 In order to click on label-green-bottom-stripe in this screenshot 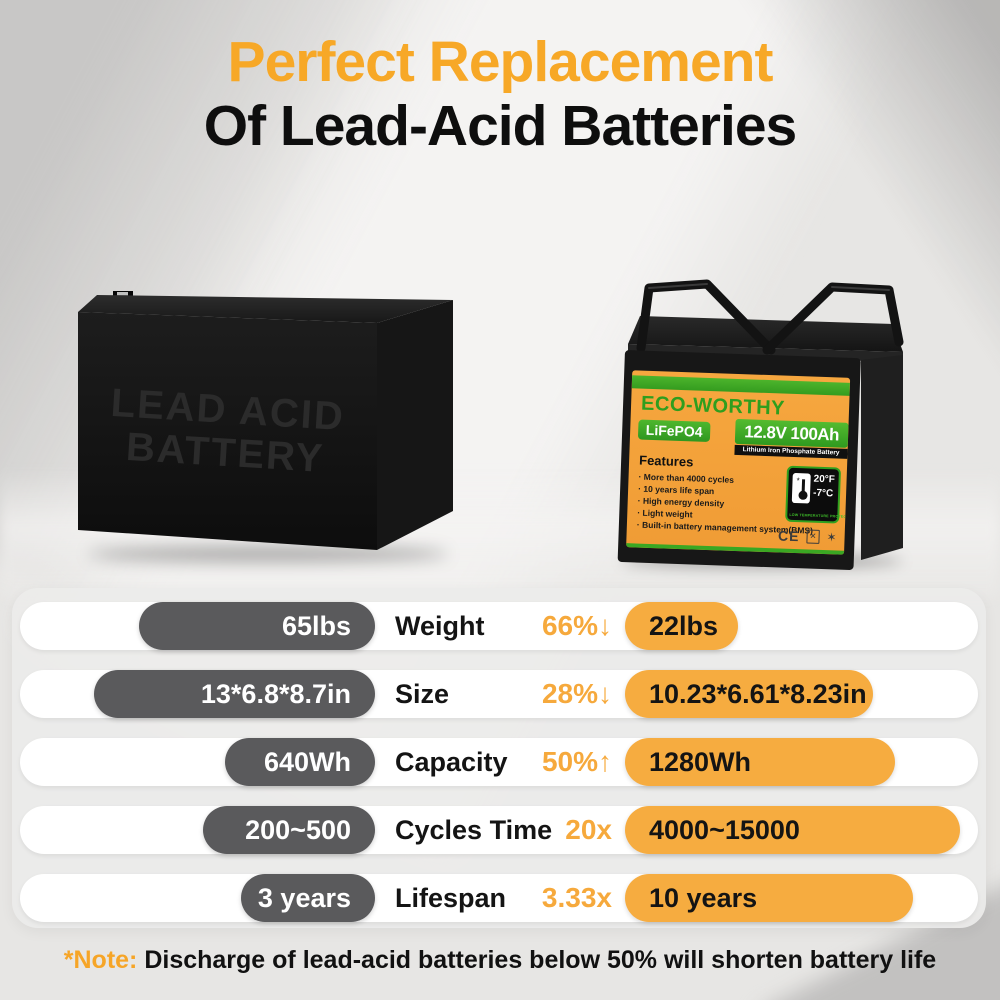, I will do `click(735, 549)`.